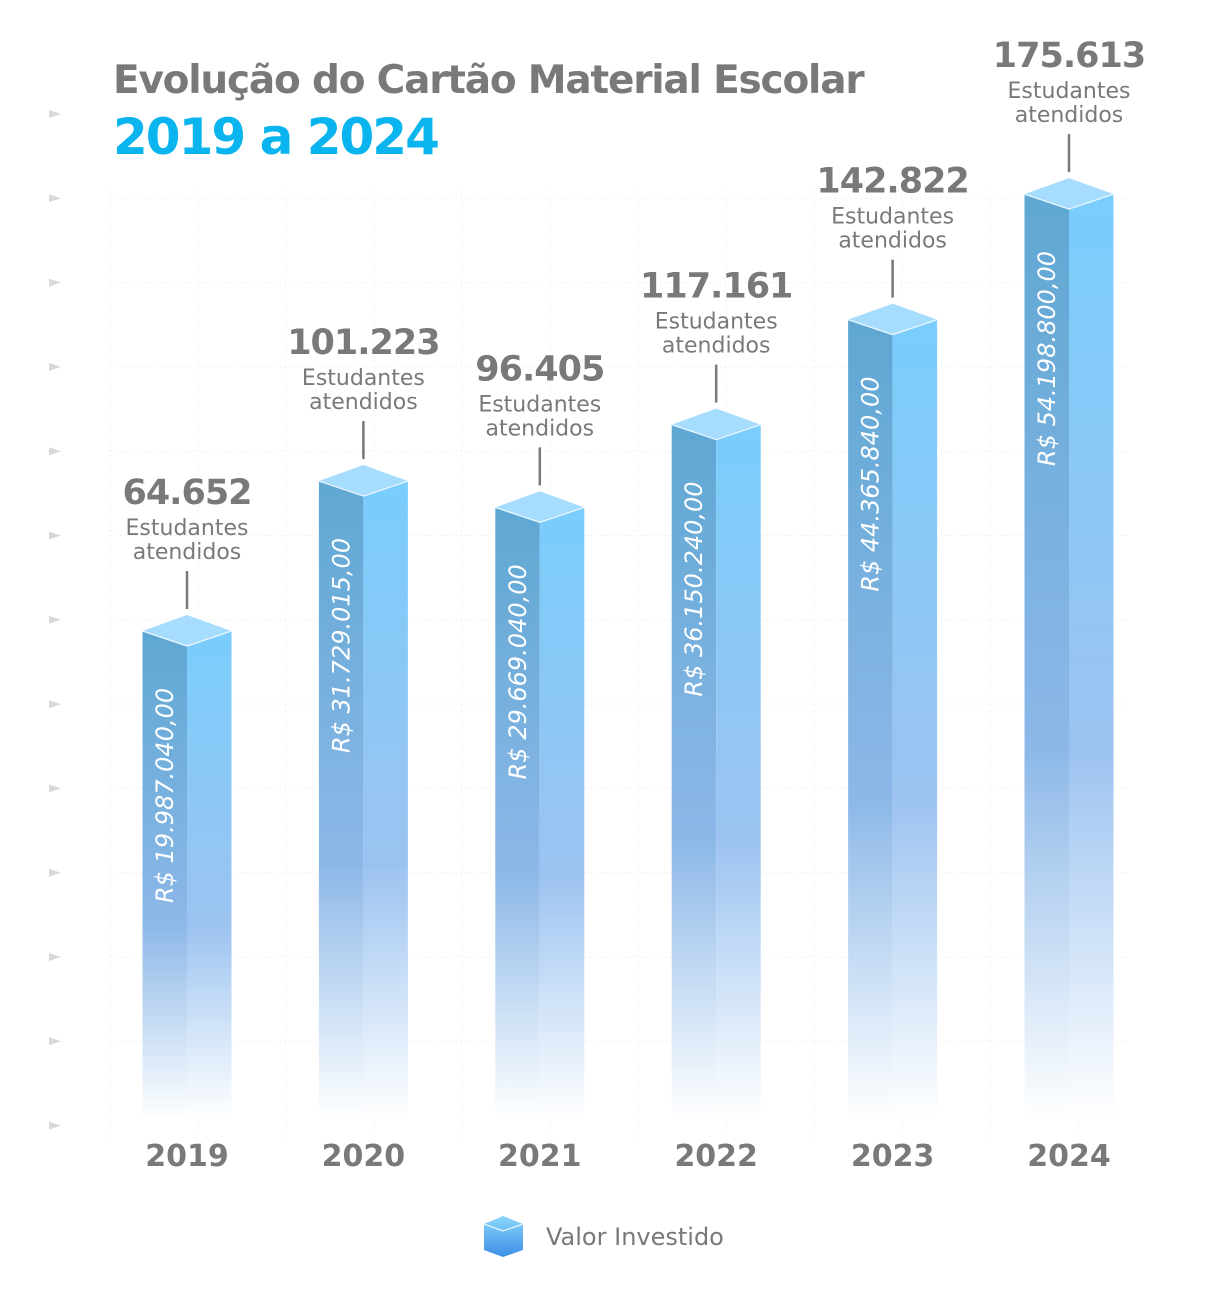  I want to click on x-tick-label: 2022, so click(716, 1156).